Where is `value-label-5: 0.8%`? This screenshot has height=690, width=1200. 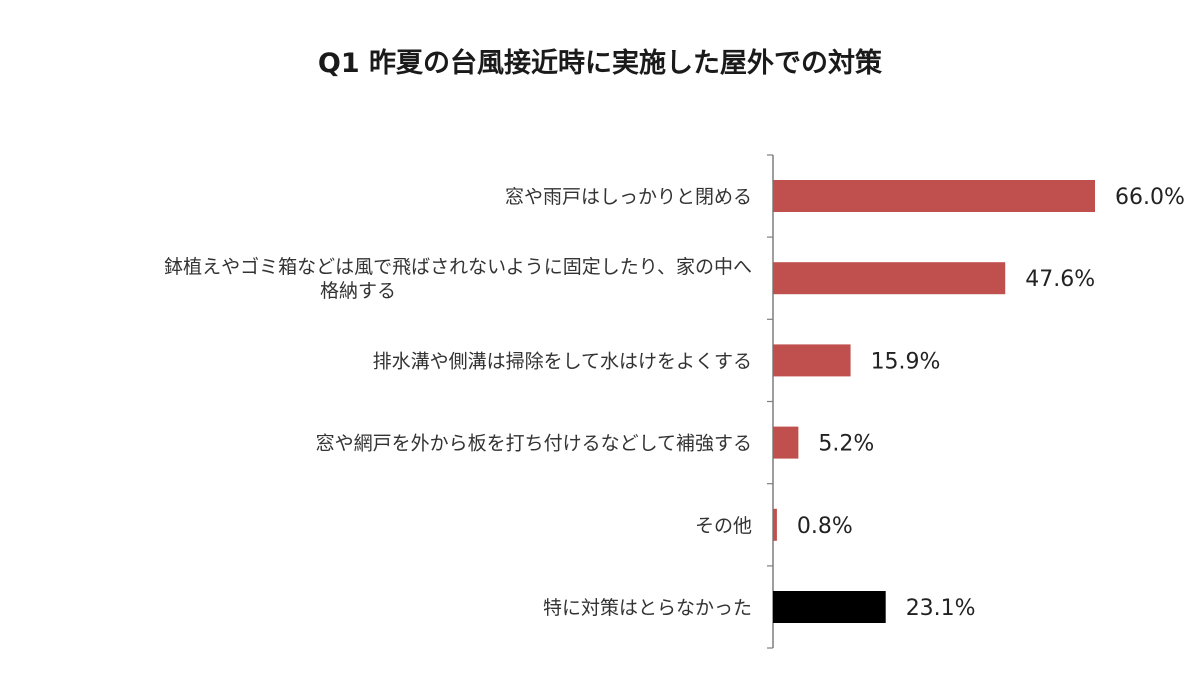
value-label-5: 0.8% is located at coordinates (825, 526).